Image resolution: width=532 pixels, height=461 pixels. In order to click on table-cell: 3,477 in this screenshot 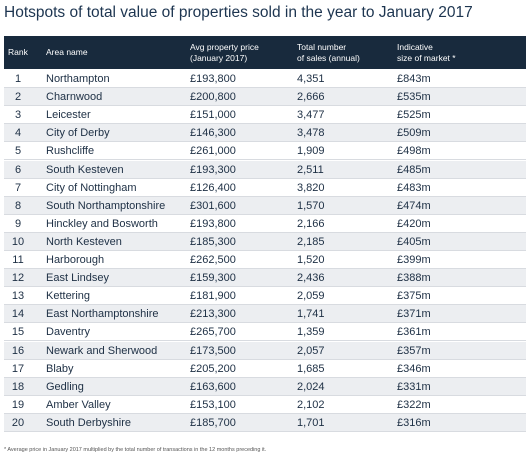, I will do `click(311, 115)`.